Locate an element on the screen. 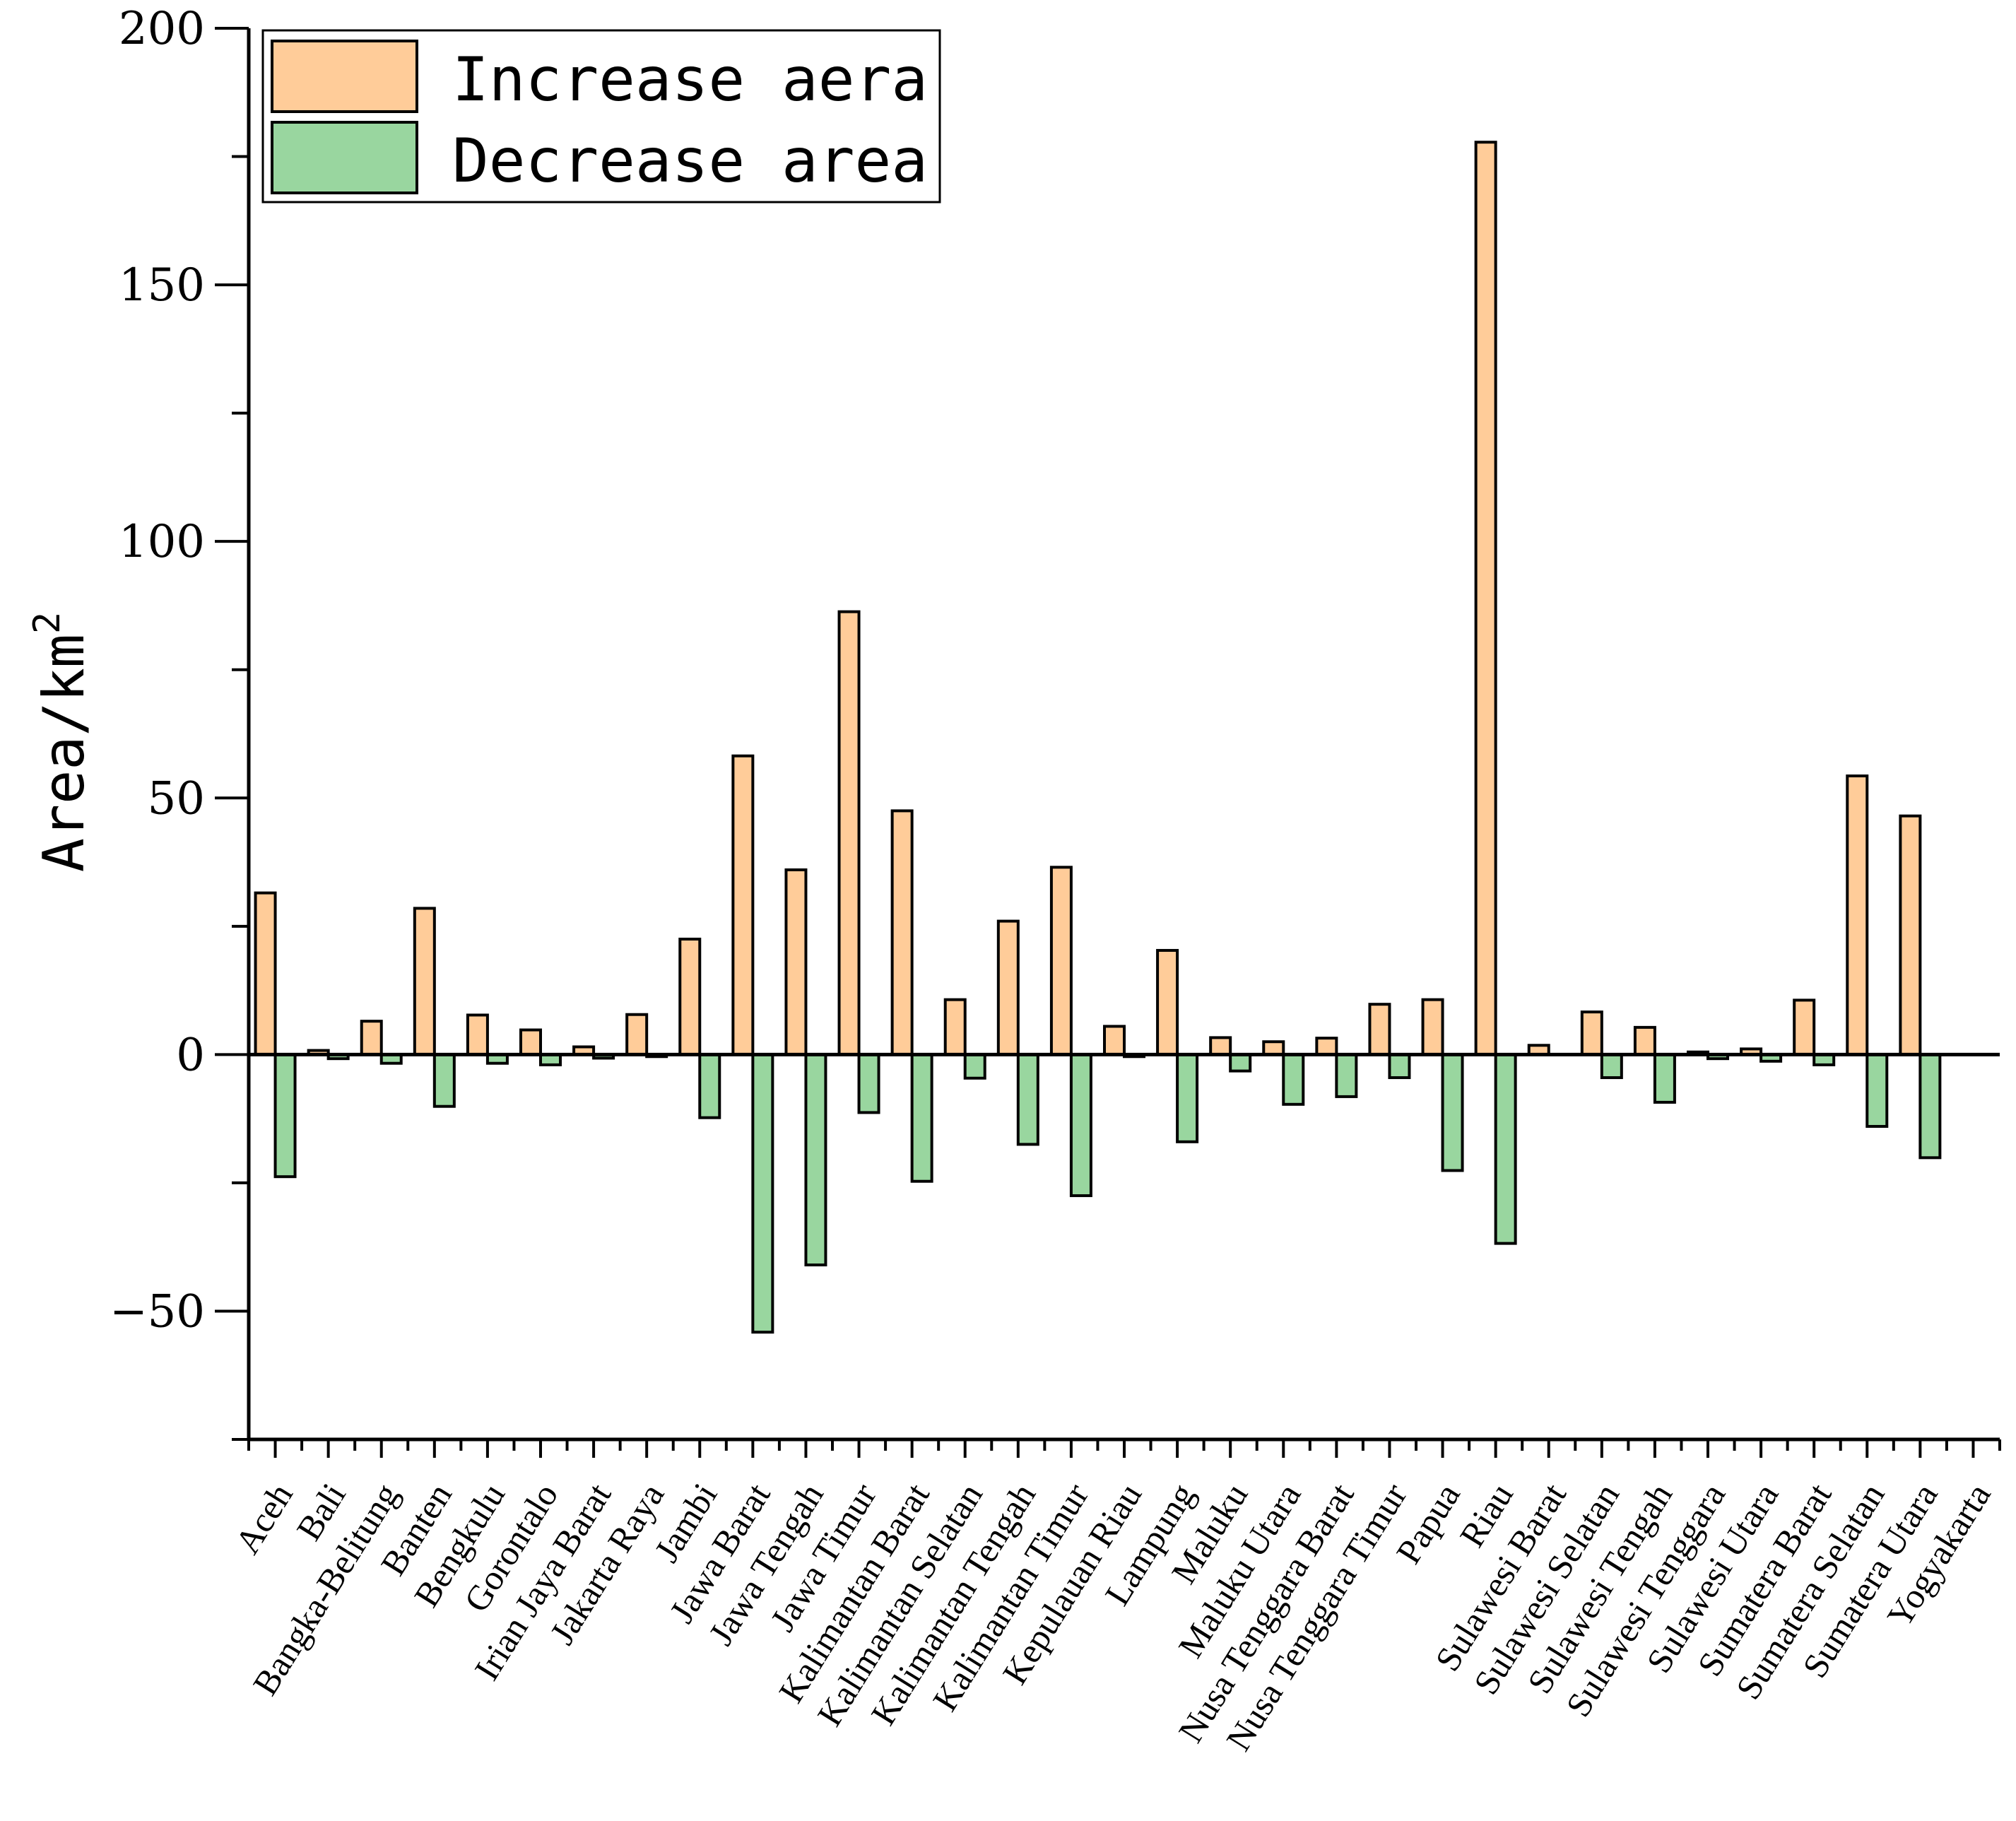 The height and width of the screenshot is (1821, 2016). bar-decrease-jawa-timur is located at coordinates (868, 1083).